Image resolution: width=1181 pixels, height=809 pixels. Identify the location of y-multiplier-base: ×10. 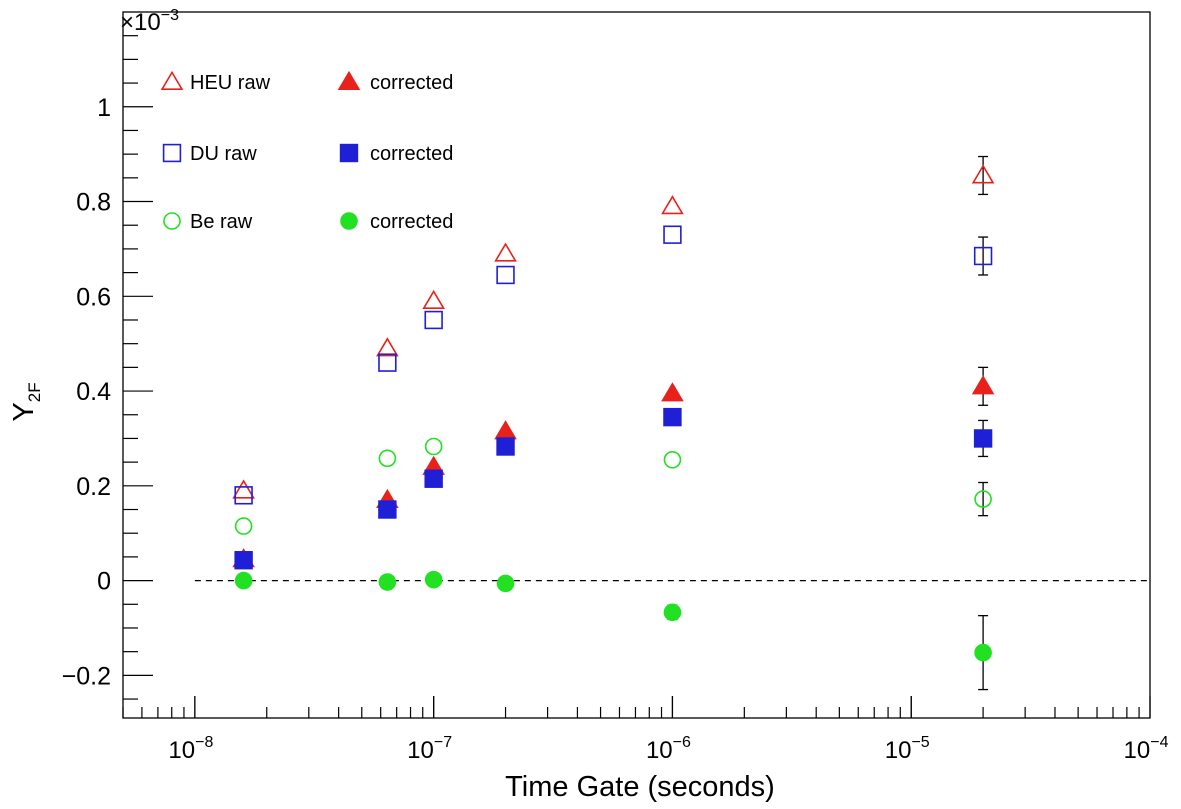
(140, 22).